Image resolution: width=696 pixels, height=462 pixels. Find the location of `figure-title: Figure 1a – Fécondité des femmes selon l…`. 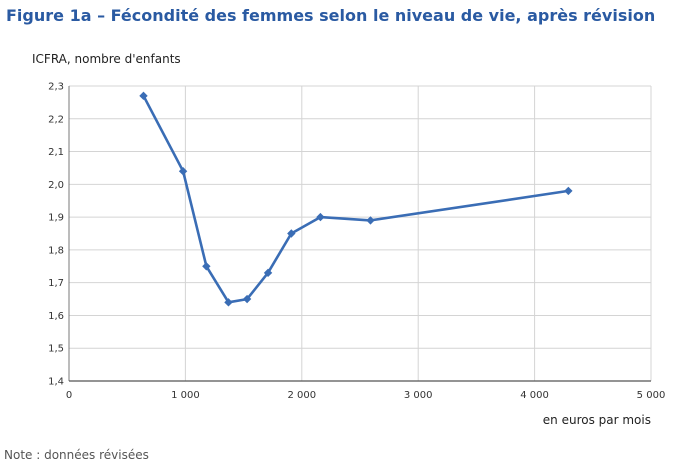

figure-title: Figure 1a – Fécondité des femmes selon l… is located at coordinates (331, 15).